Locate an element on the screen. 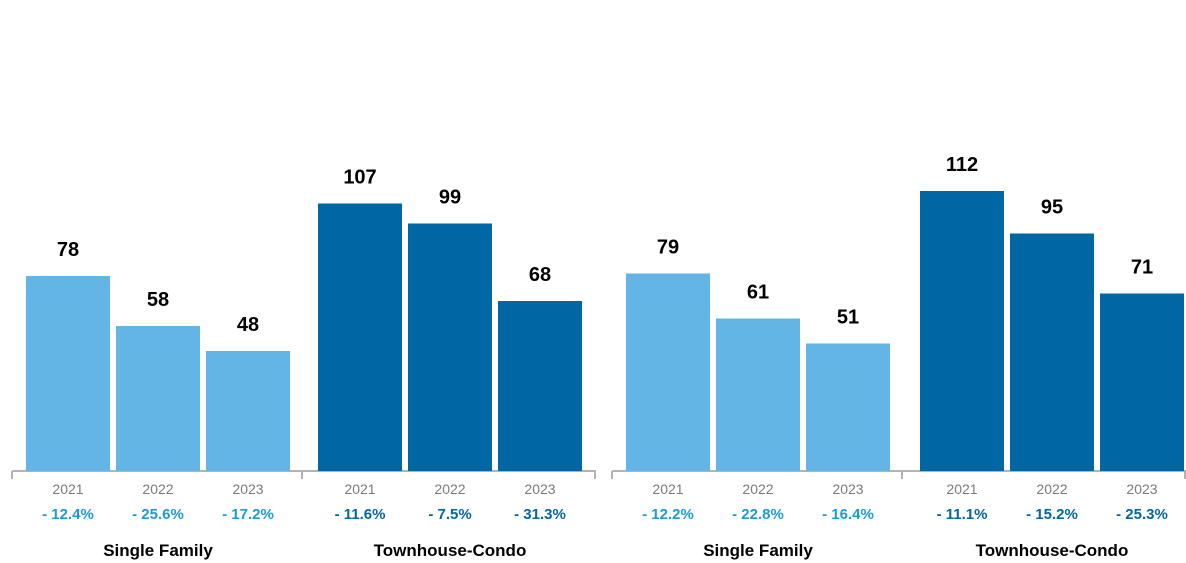 The width and height of the screenshot is (1186, 563). percent-change-label: - 25.3% is located at coordinates (1142, 514).